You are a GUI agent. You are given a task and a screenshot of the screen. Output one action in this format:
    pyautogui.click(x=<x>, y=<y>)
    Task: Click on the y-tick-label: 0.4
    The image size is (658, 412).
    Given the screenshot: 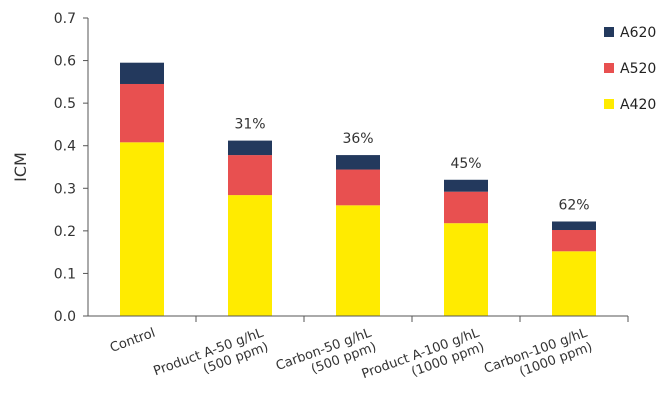 What is the action you would take?
    pyautogui.click(x=65, y=147)
    